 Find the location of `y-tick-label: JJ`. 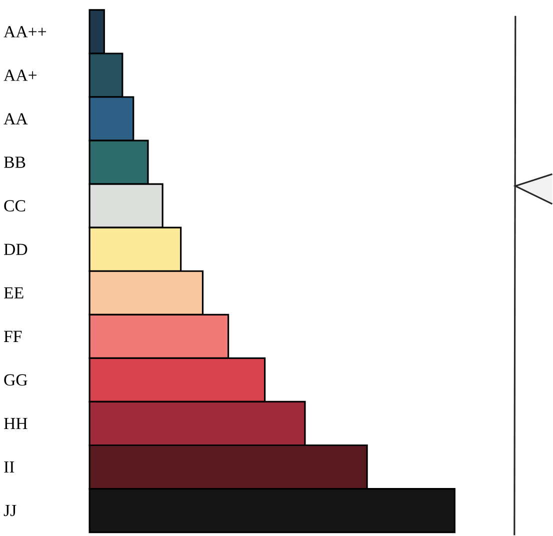

y-tick-label: JJ is located at coordinates (10, 510).